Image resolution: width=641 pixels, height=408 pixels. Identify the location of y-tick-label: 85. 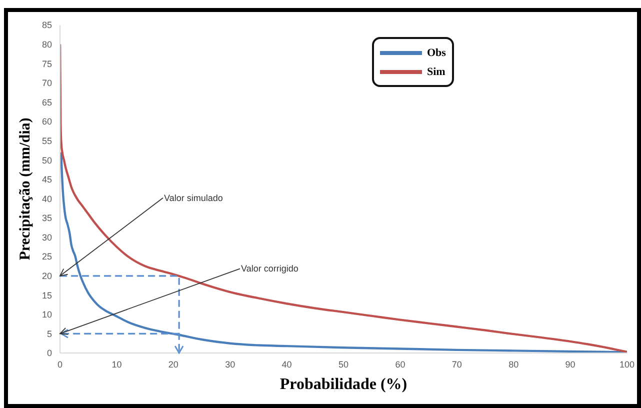
(47, 25).